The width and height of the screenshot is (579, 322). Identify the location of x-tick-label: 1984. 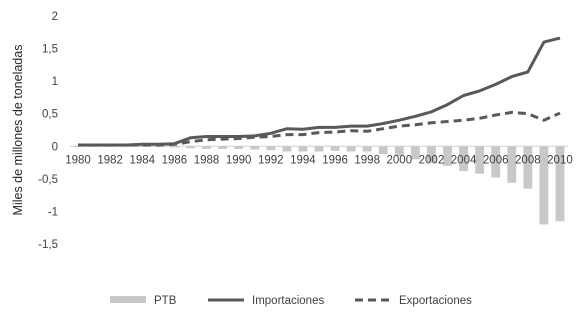
(142, 160).